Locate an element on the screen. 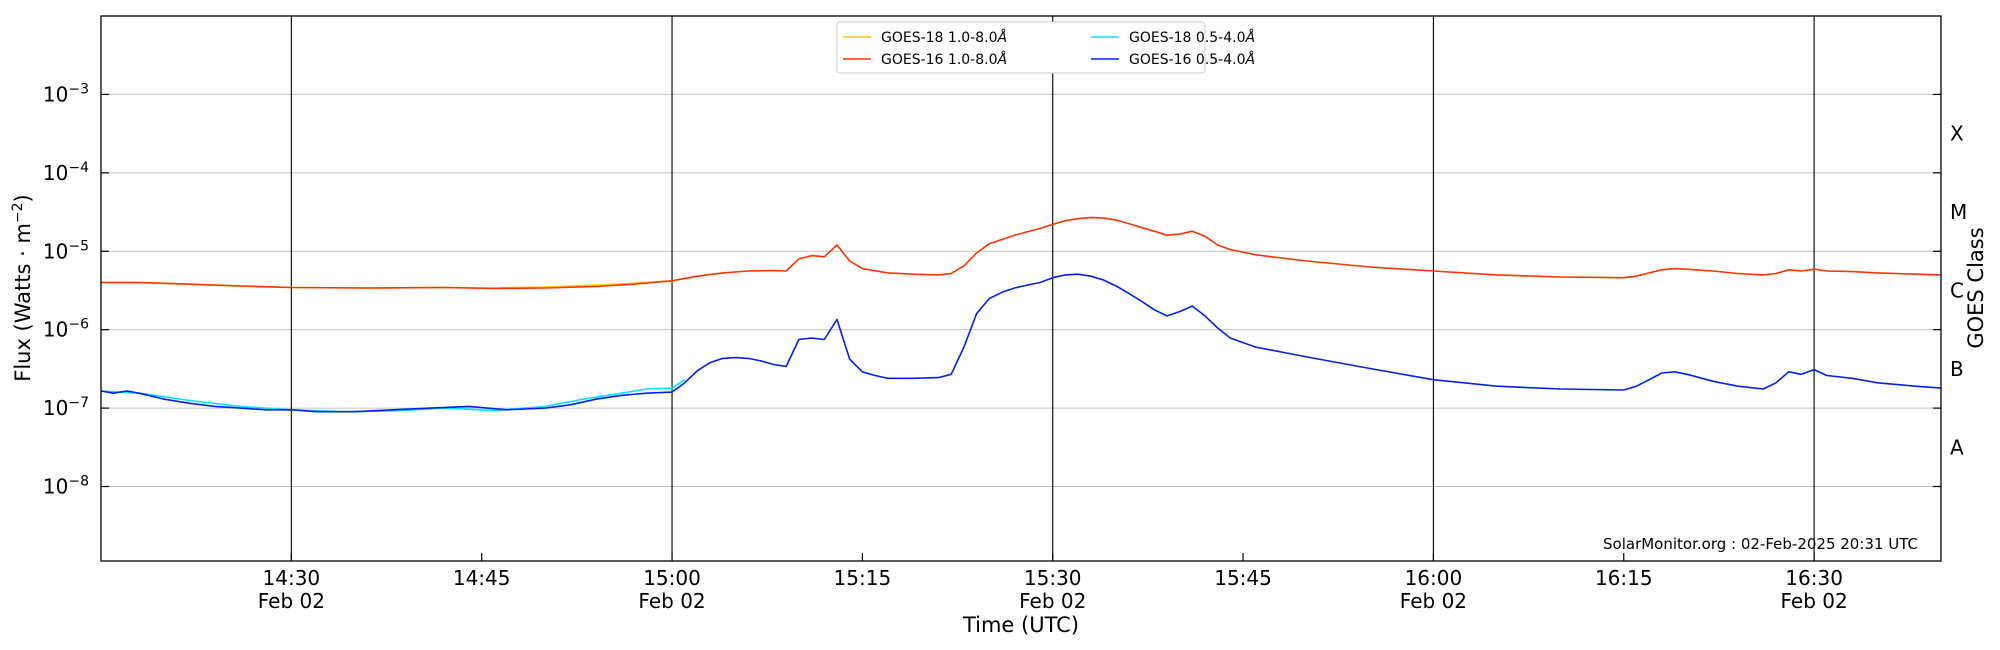  legend-label: GOES-16 1.0-8.0Å is located at coordinates (944, 59).